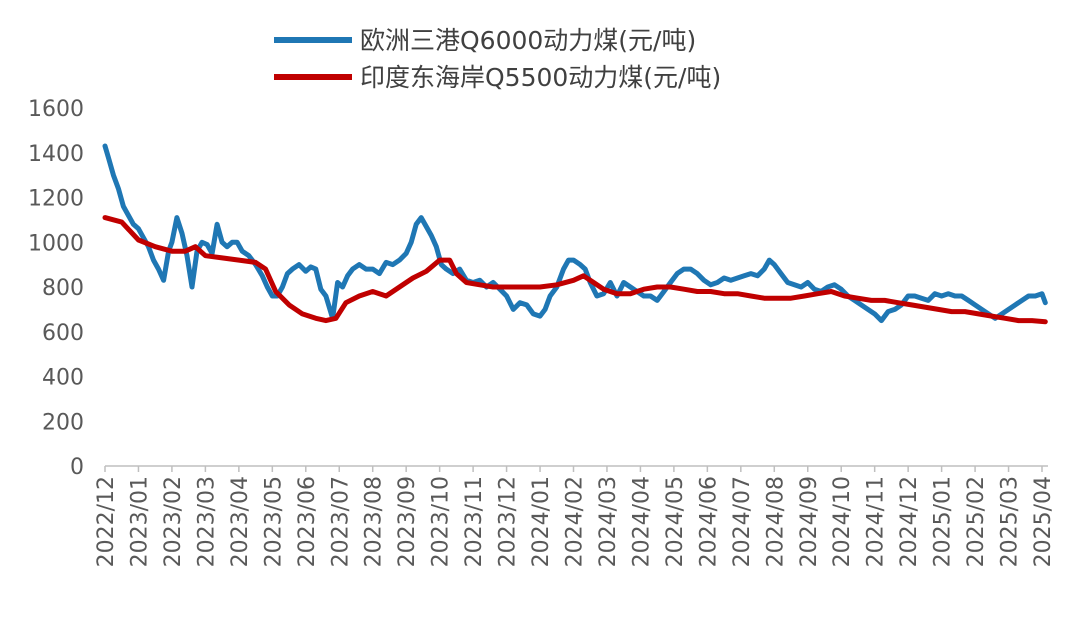  Describe the element at coordinates (775, 521) in the screenshot. I see `x-tick-label: 2024/08` at that location.